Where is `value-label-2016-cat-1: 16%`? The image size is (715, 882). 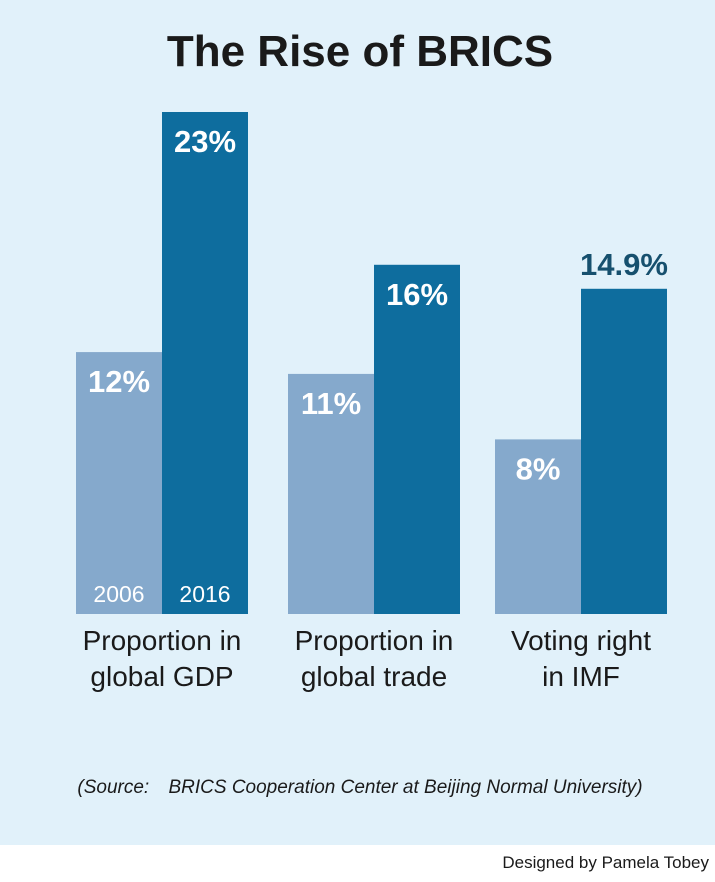
value-label-2016-cat-1: 16% is located at coordinates (417, 294).